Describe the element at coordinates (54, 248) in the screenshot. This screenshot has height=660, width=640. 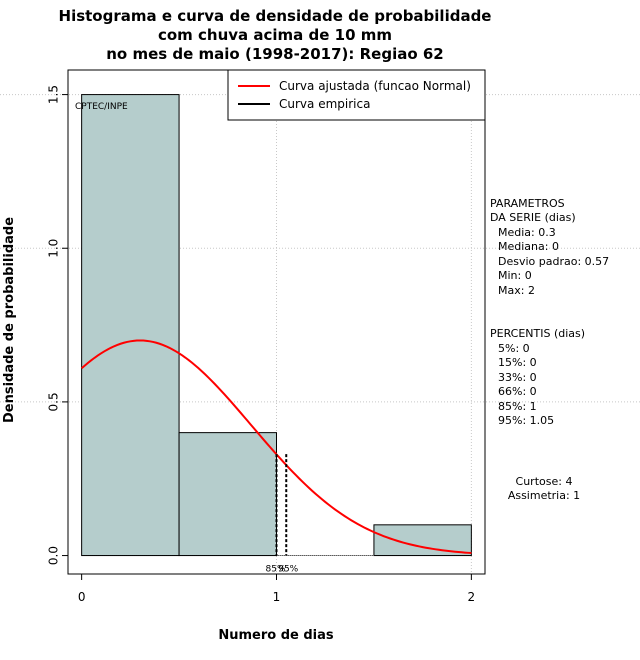
I see `y-tick-label-2: 1.0` at that location.